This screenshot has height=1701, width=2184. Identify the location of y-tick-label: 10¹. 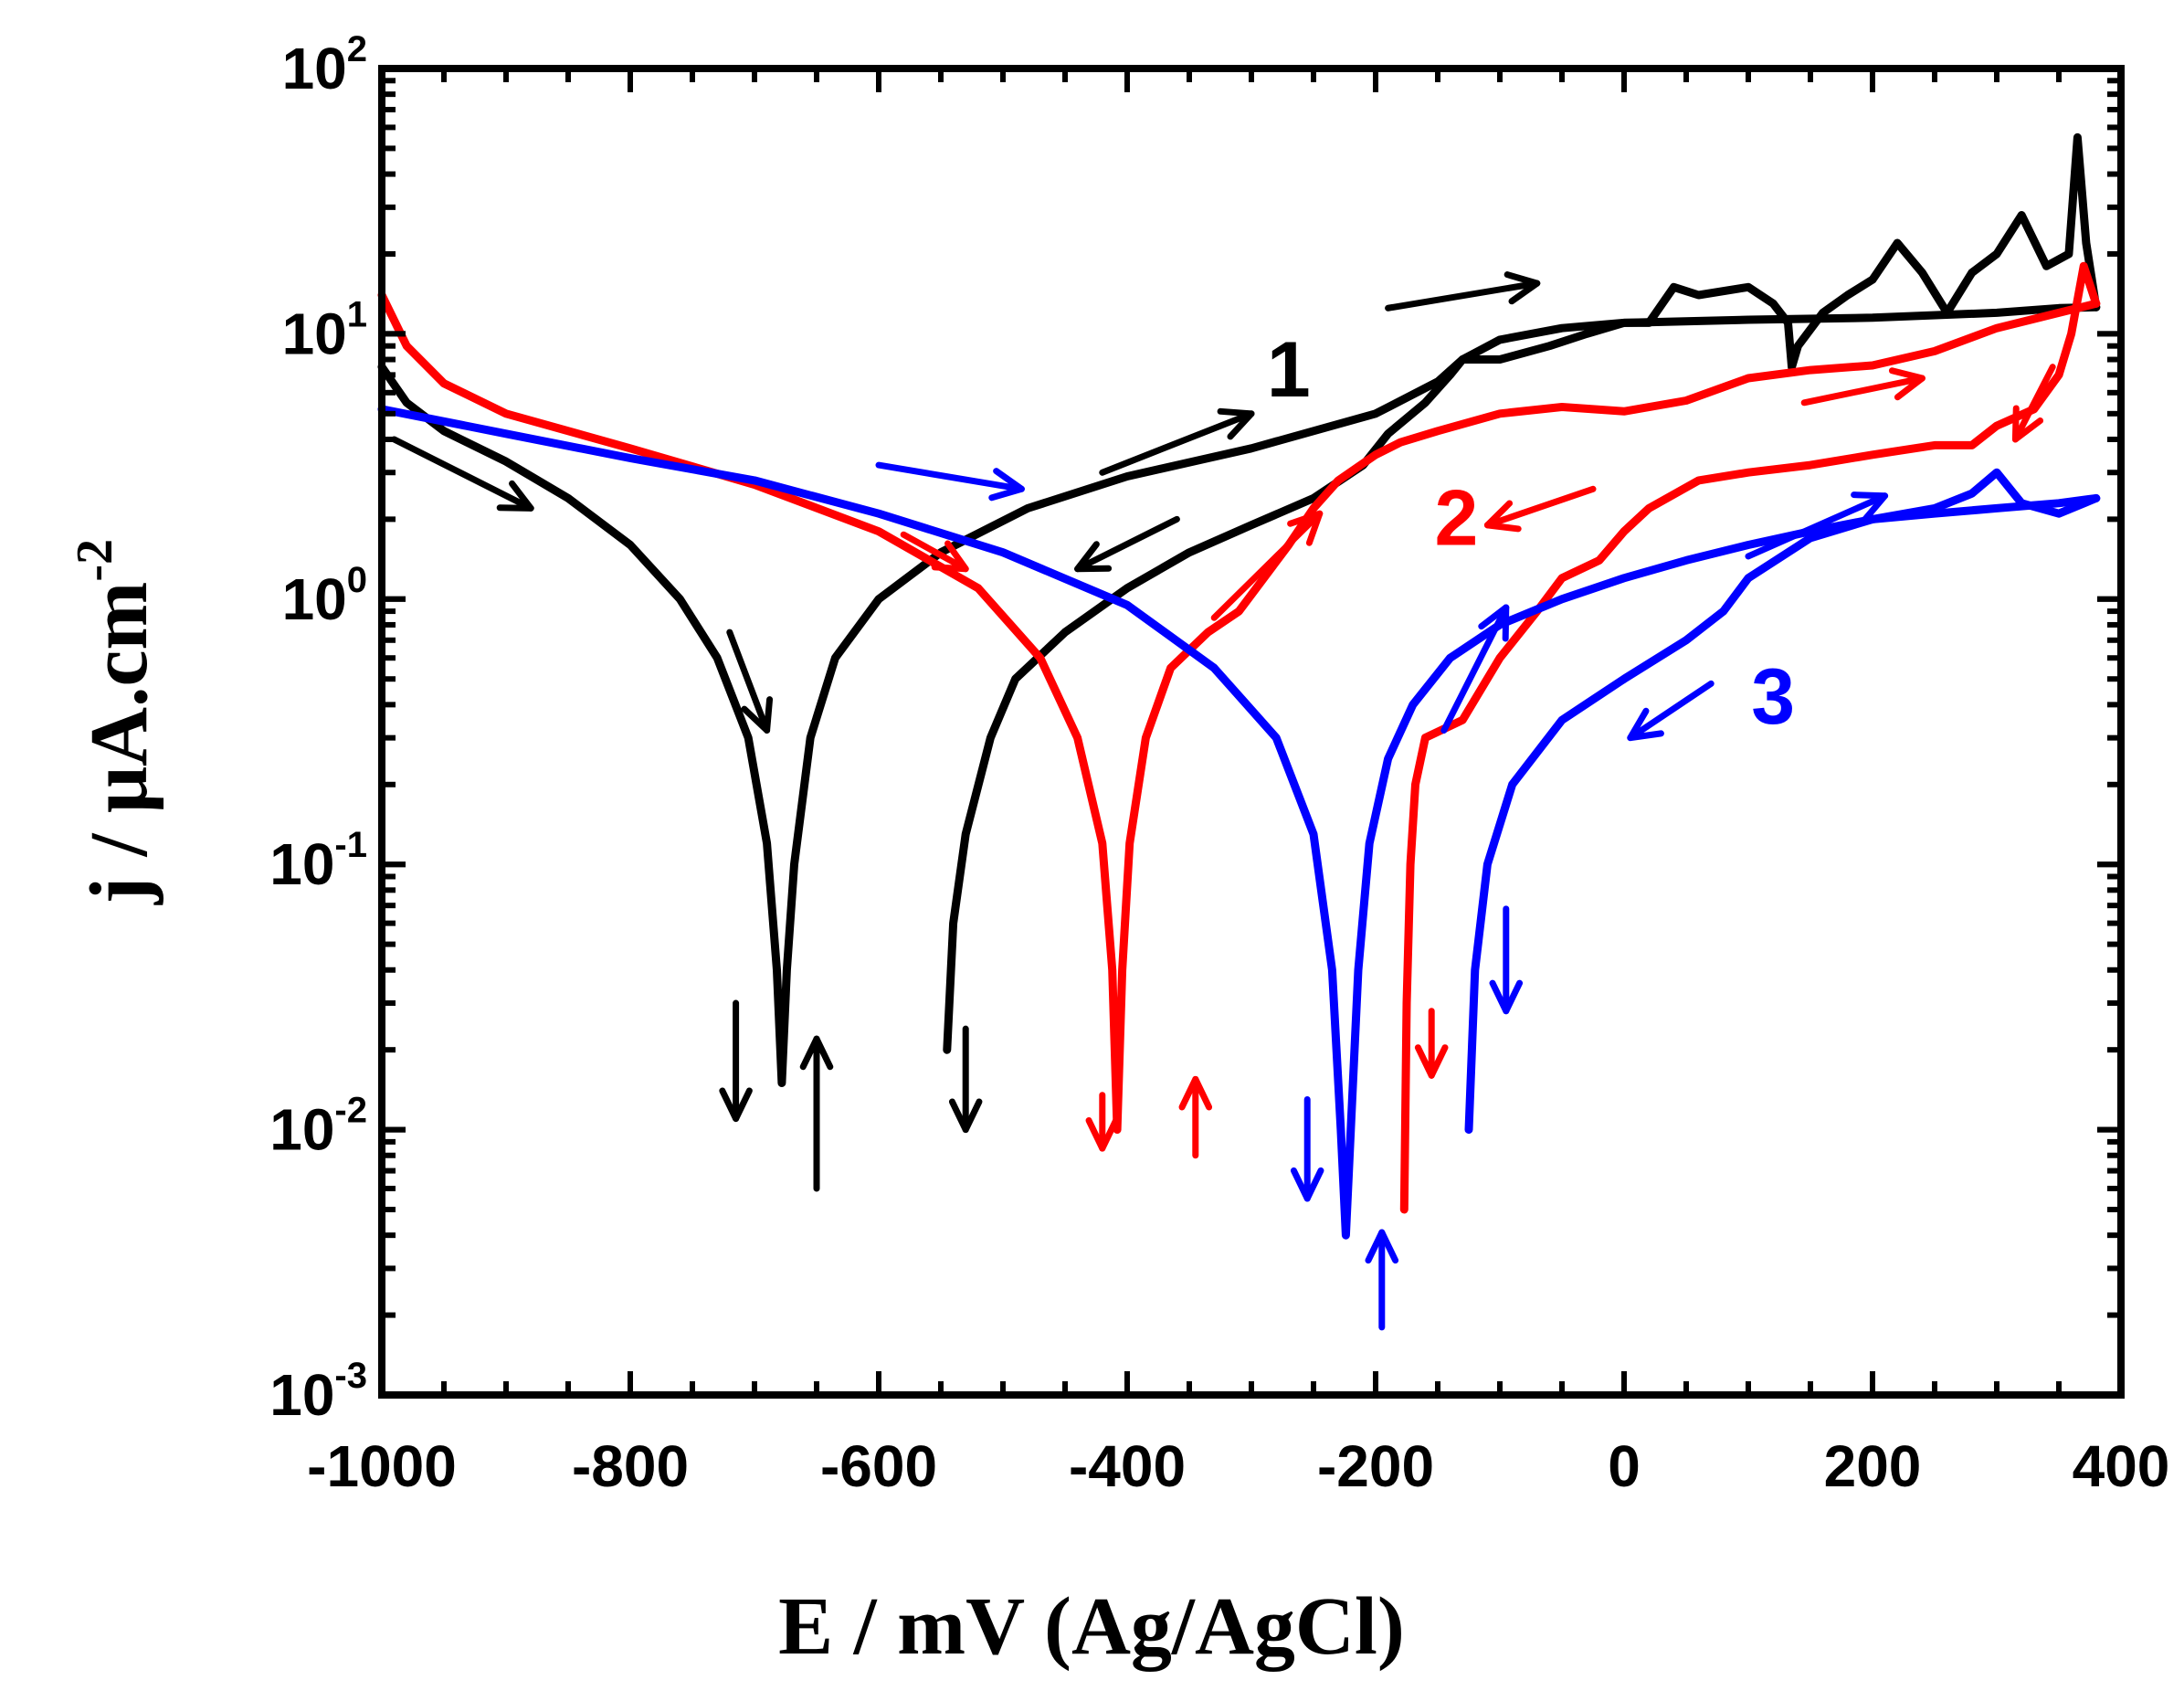
(325, 330).